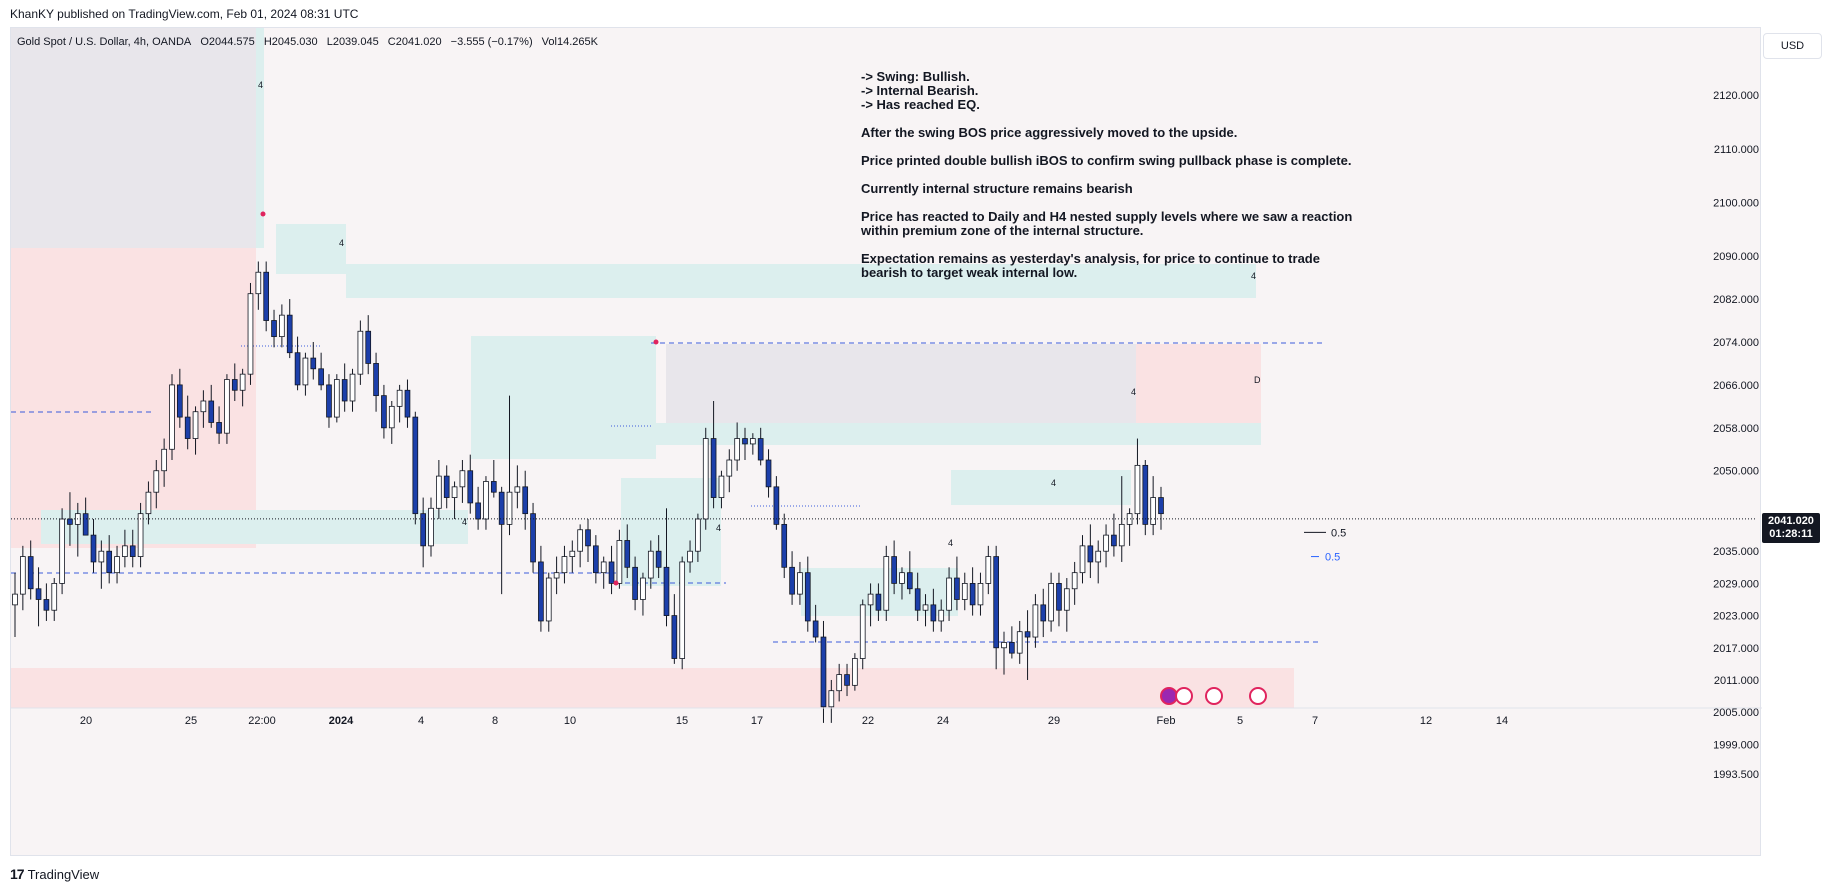 This screenshot has width=1835, height=891. What do you see at coordinates (495, 721) in the screenshot?
I see `x-axis-tick: 8` at bounding box center [495, 721].